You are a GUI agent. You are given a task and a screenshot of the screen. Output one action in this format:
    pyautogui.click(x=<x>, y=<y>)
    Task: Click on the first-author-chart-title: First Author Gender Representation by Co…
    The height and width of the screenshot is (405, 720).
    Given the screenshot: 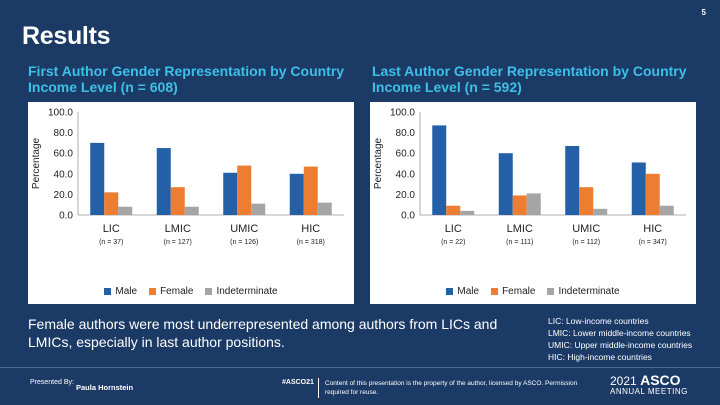 What is the action you would take?
    pyautogui.click(x=186, y=79)
    